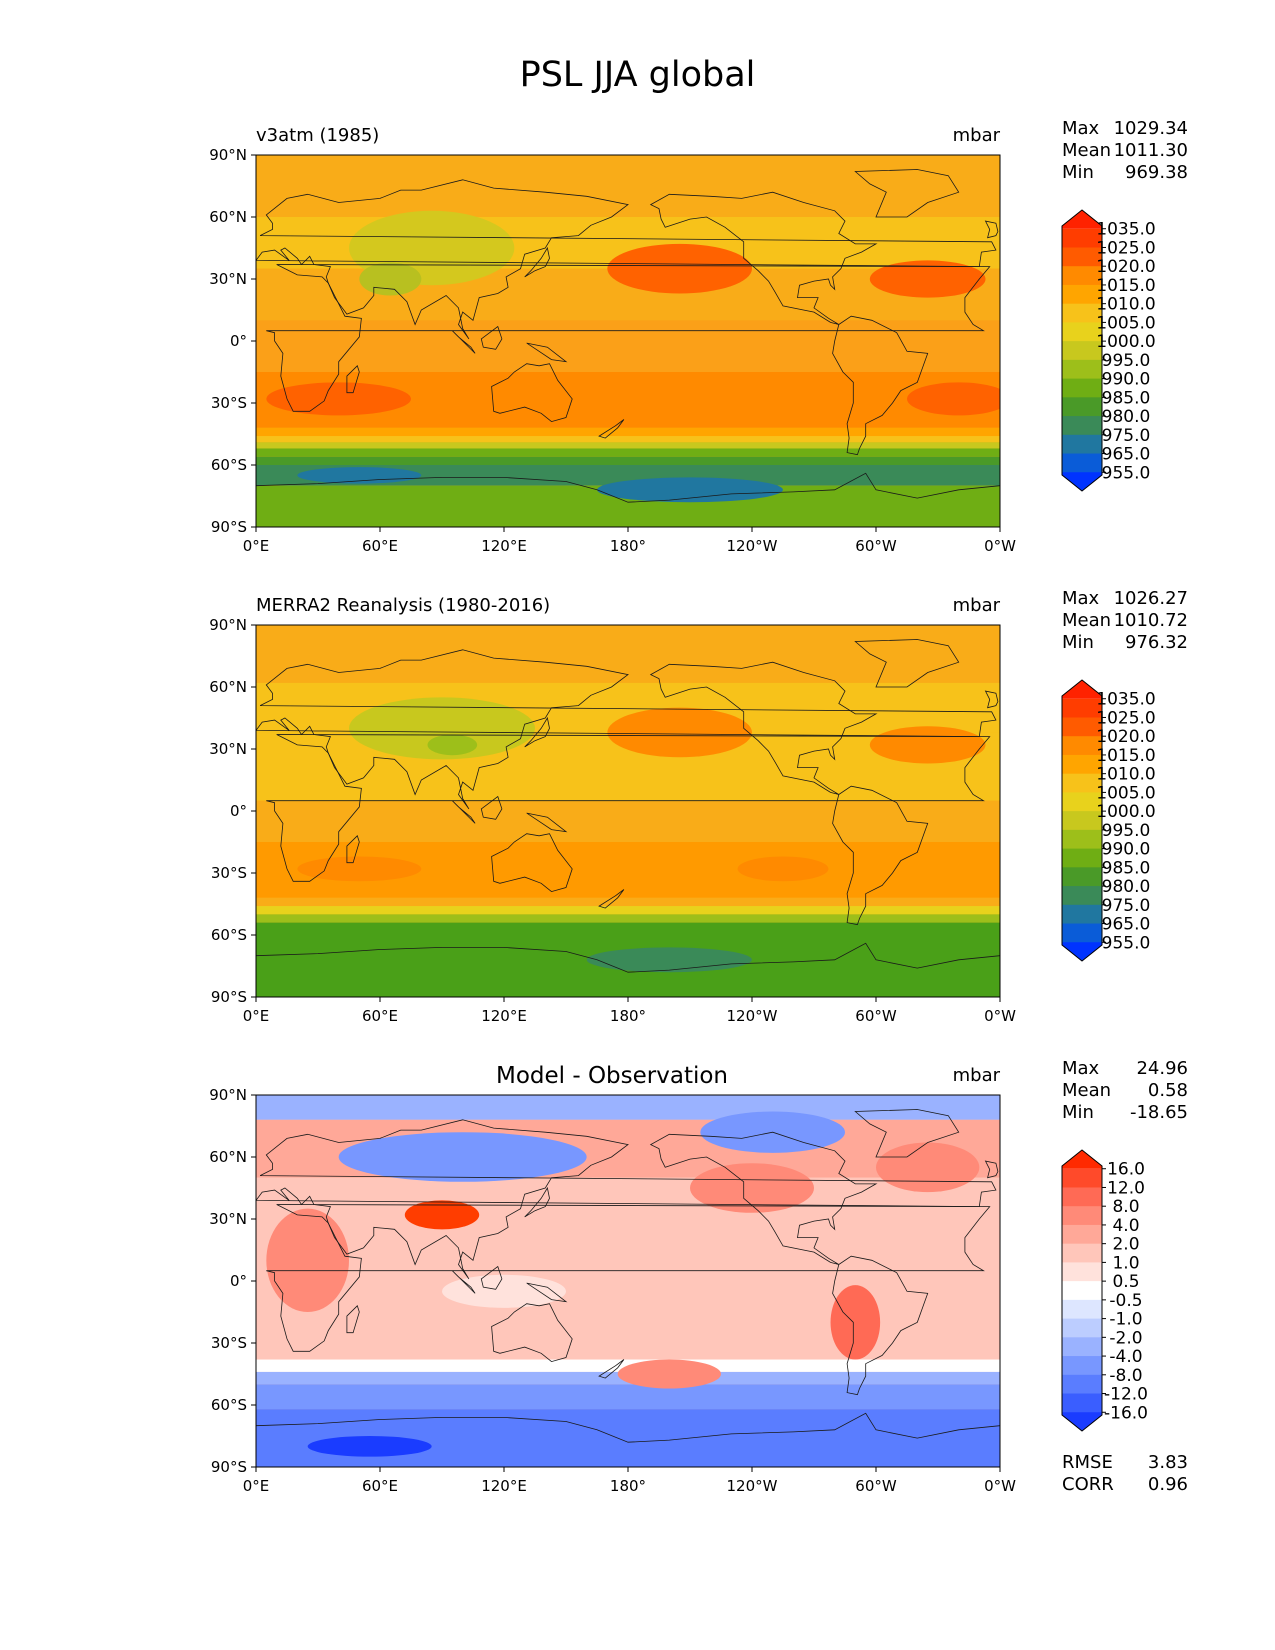 The height and width of the screenshot is (1650, 1275). Describe the element at coordinates (1126, 361) in the screenshot. I see `colorbar-label: 995.0` at that location.